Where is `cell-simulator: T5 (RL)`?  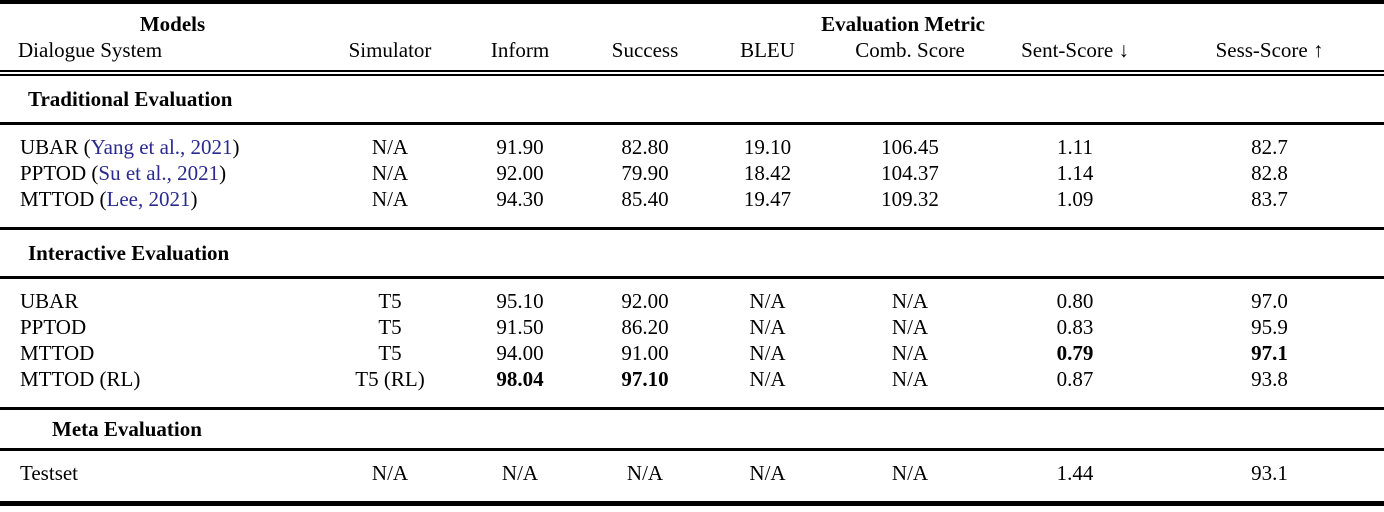
cell-simulator: T5 (RL) is located at coordinates (390, 379).